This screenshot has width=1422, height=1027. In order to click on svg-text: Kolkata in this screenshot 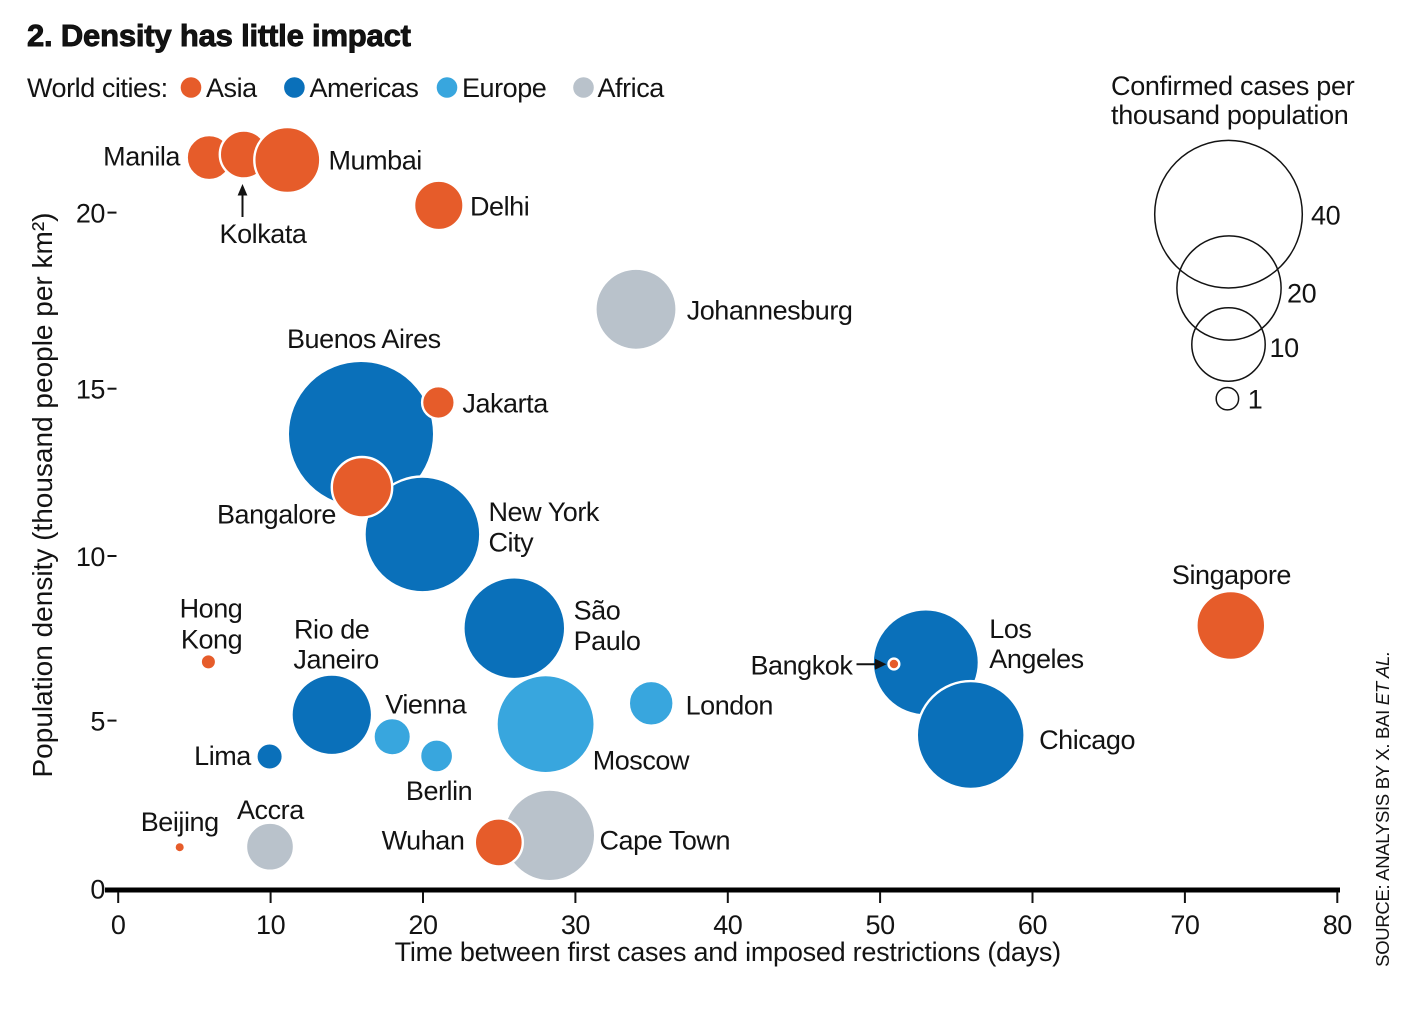, I will do `click(264, 234)`.